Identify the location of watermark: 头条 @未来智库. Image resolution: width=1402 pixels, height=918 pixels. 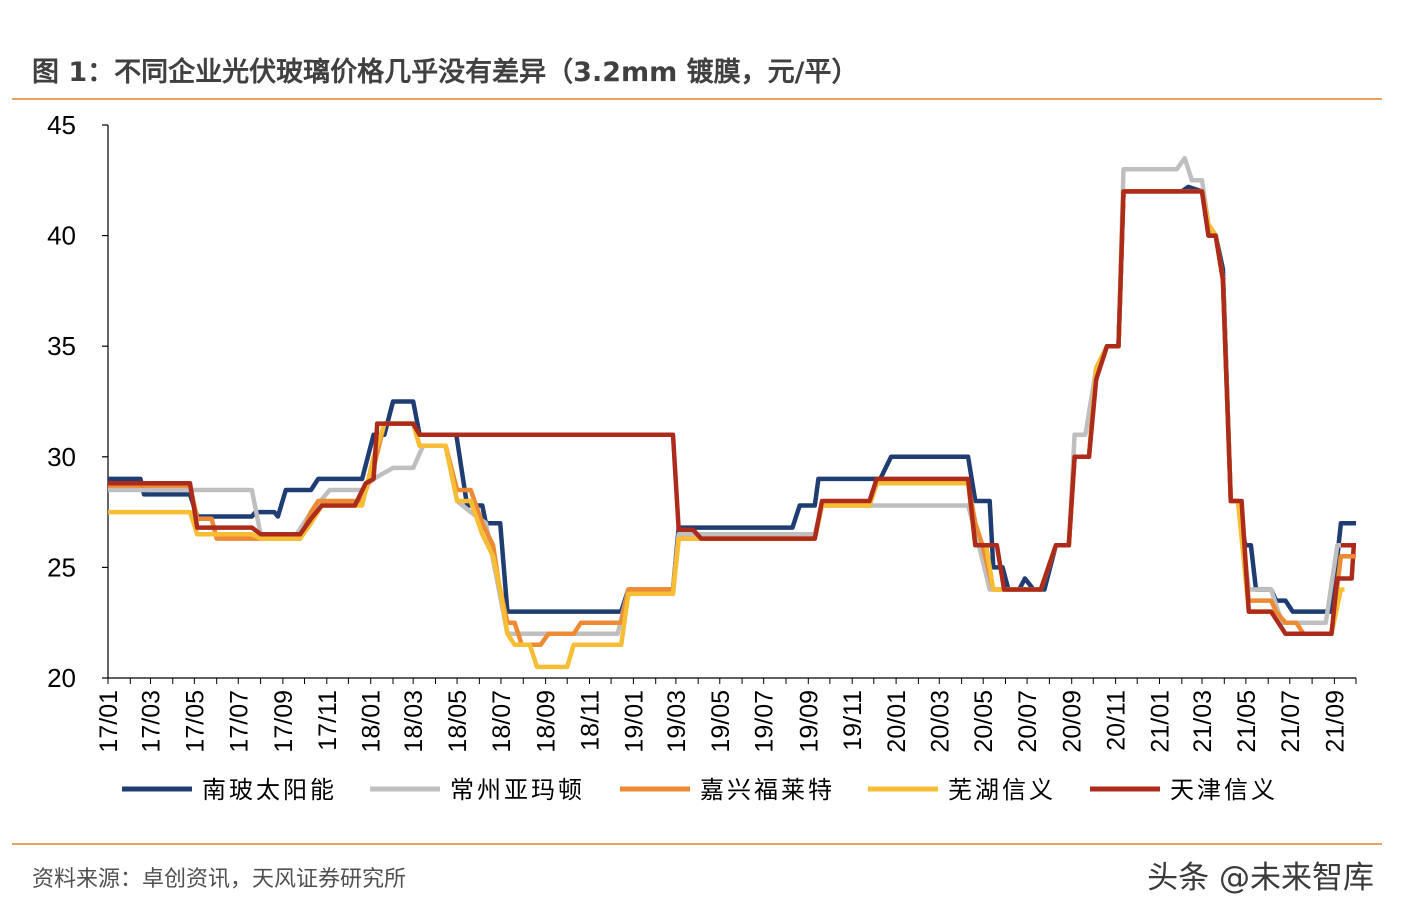
(1260, 878).